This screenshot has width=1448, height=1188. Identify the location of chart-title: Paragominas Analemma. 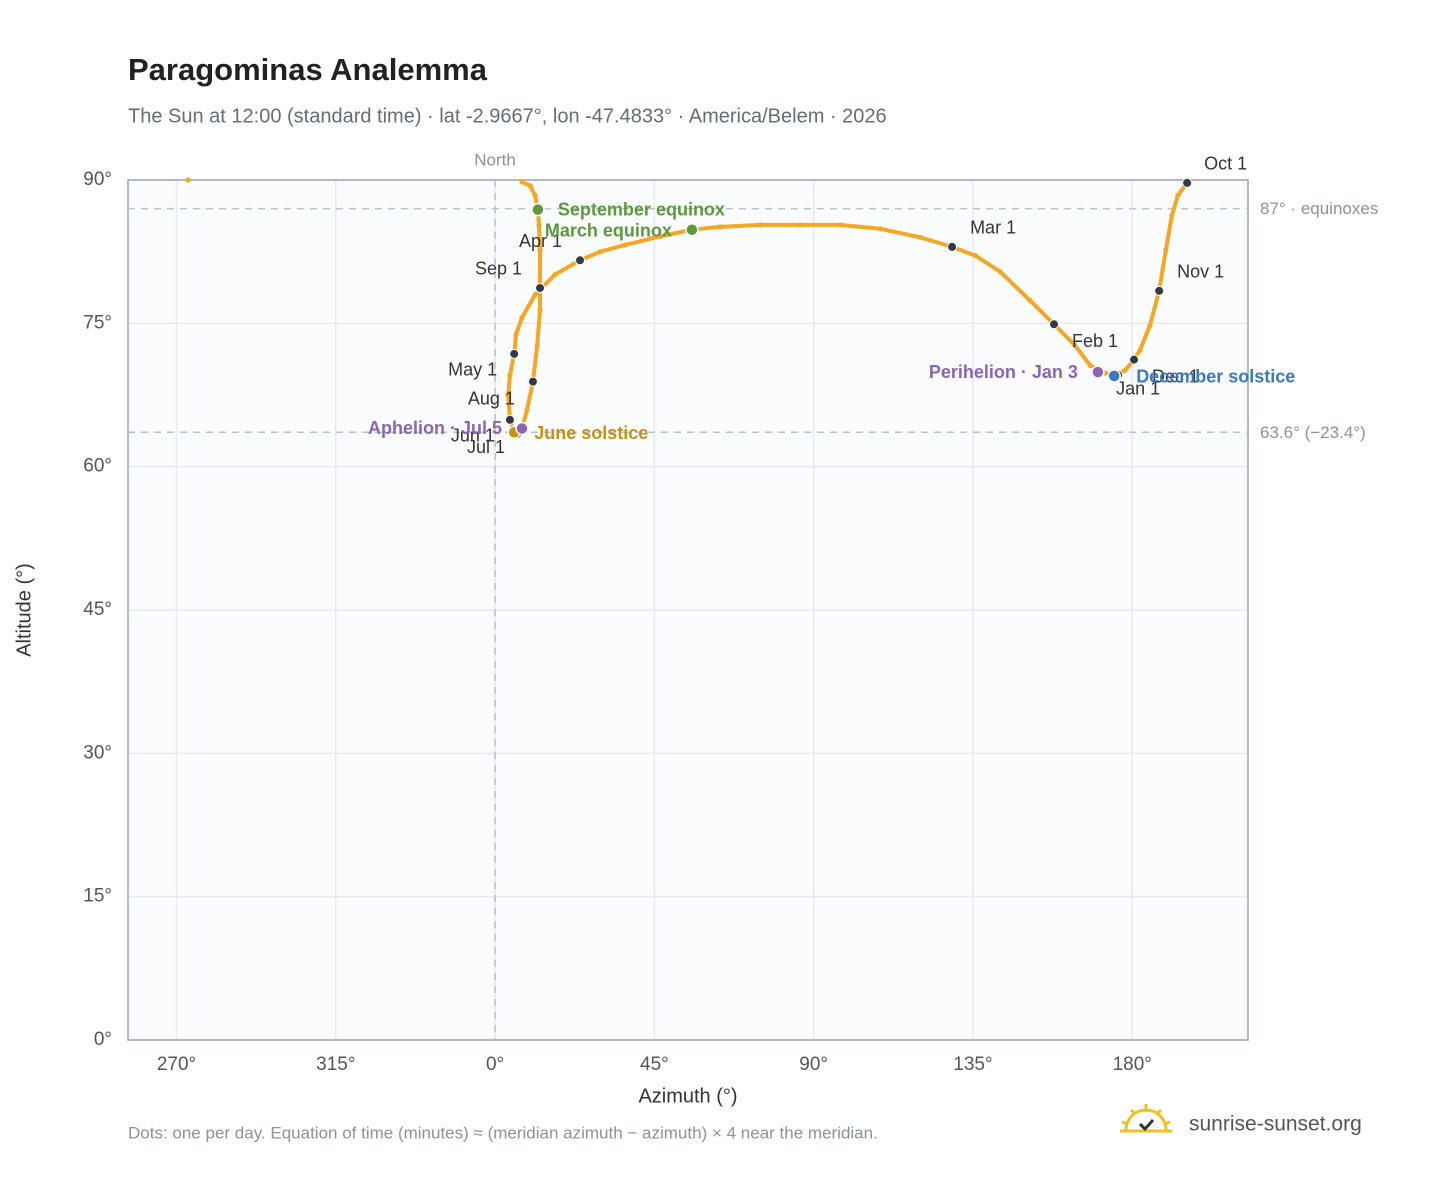
(308, 69).